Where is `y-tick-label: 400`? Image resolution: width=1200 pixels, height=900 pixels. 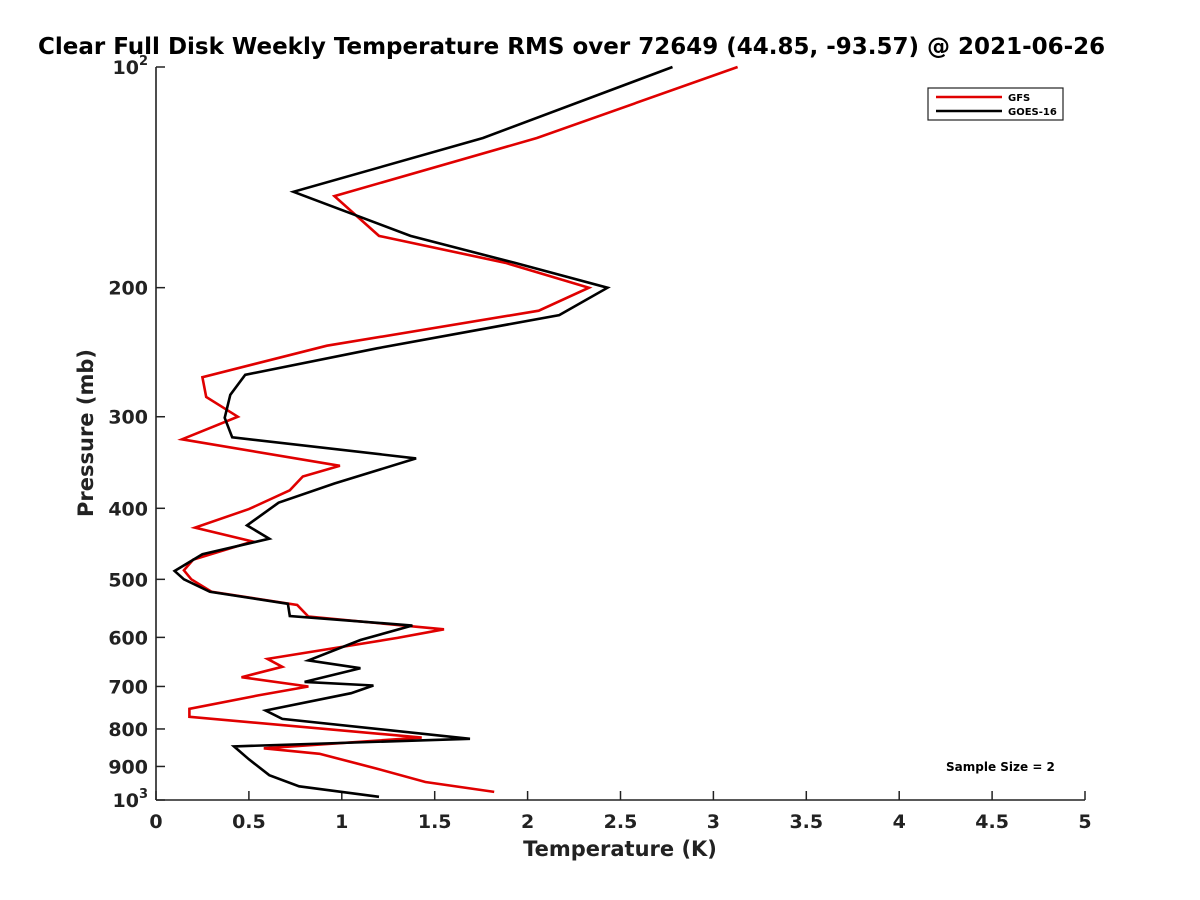 y-tick-label: 400 is located at coordinates (128, 509).